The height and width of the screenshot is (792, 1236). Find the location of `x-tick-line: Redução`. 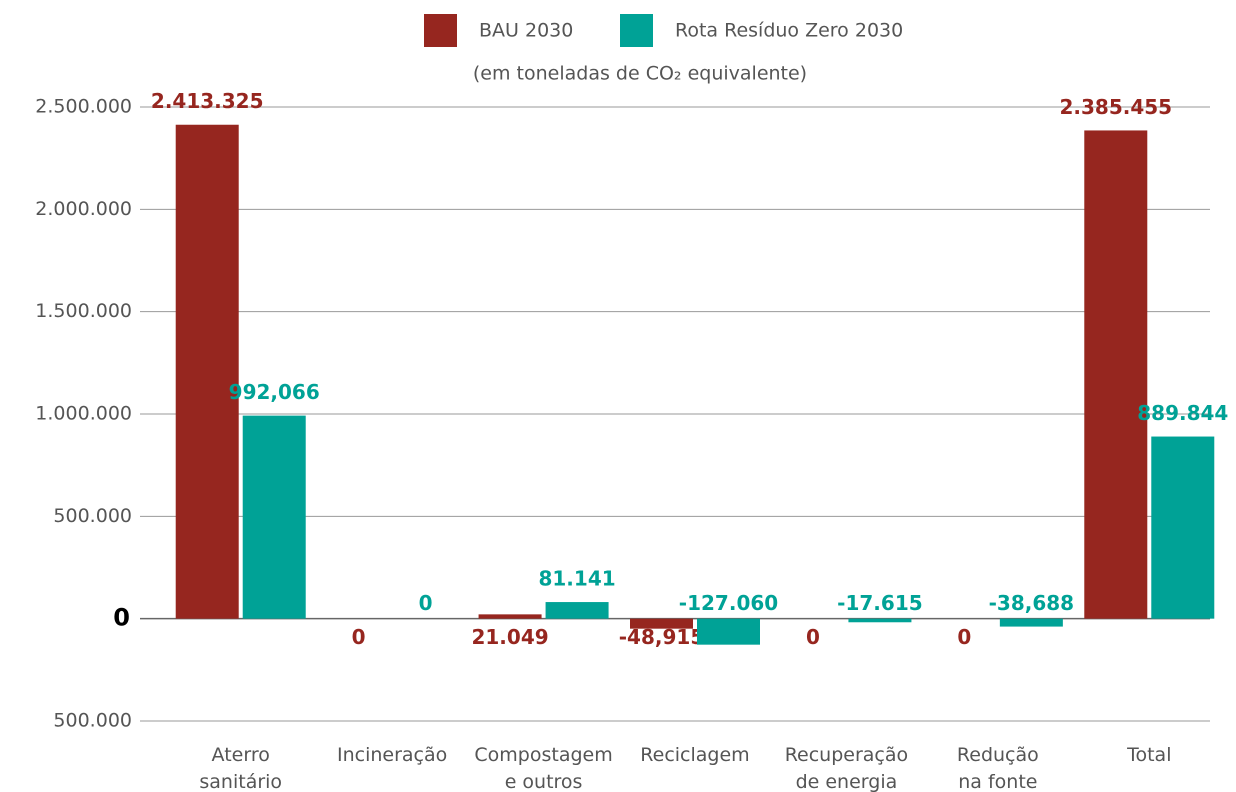

x-tick-line: Redução is located at coordinates (998, 755).